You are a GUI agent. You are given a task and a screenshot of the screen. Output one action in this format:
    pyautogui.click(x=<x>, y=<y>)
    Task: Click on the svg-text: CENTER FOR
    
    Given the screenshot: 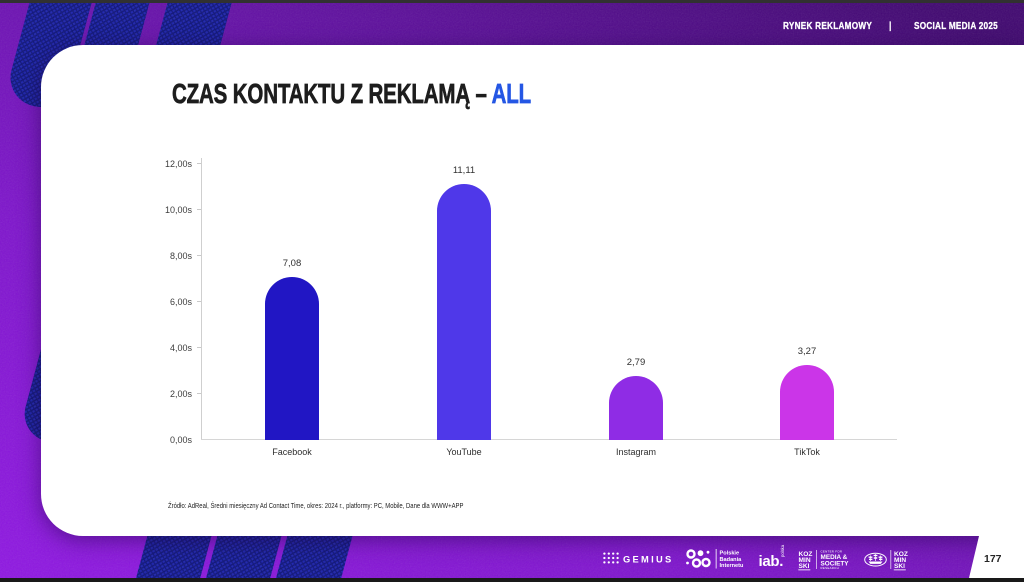 What is the action you would take?
    pyautogui.click(x=832, y=552)
    